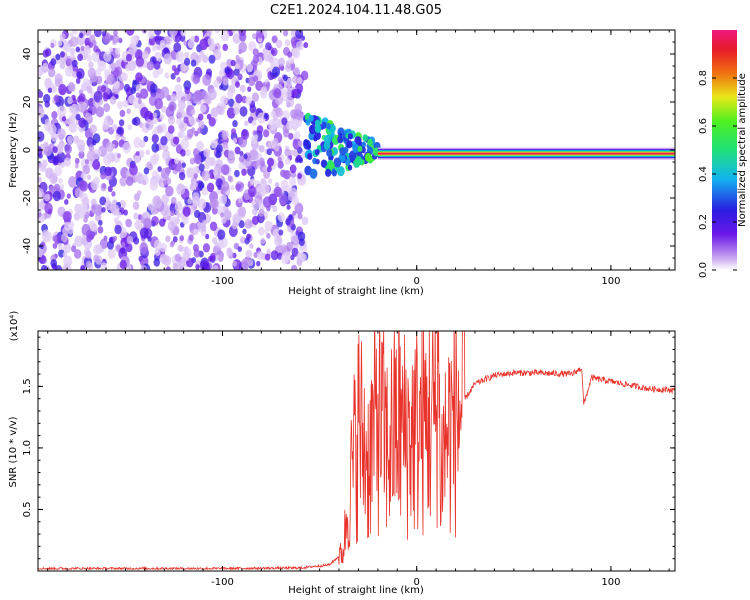  I want to click on spectrogram-xtick-label: 100, so click(610, 281).